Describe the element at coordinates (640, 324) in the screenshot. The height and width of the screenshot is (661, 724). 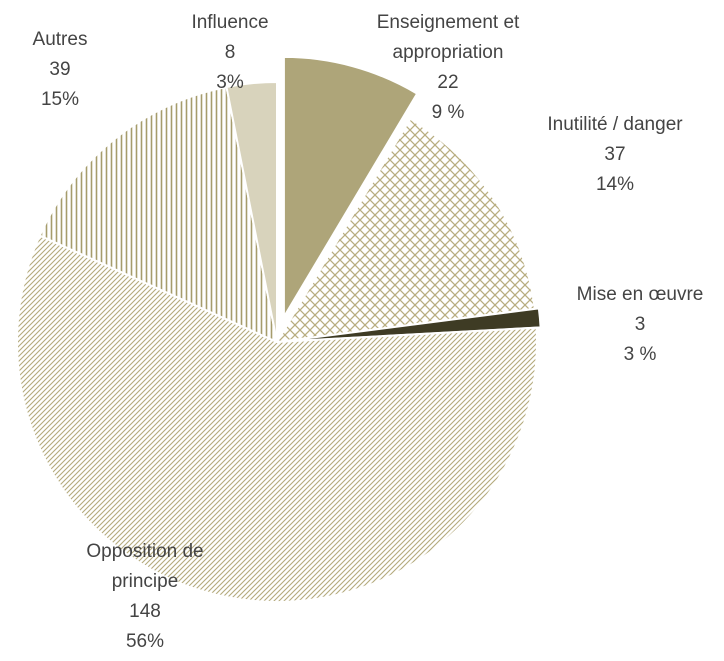
I see `value-label: 3` at that location.